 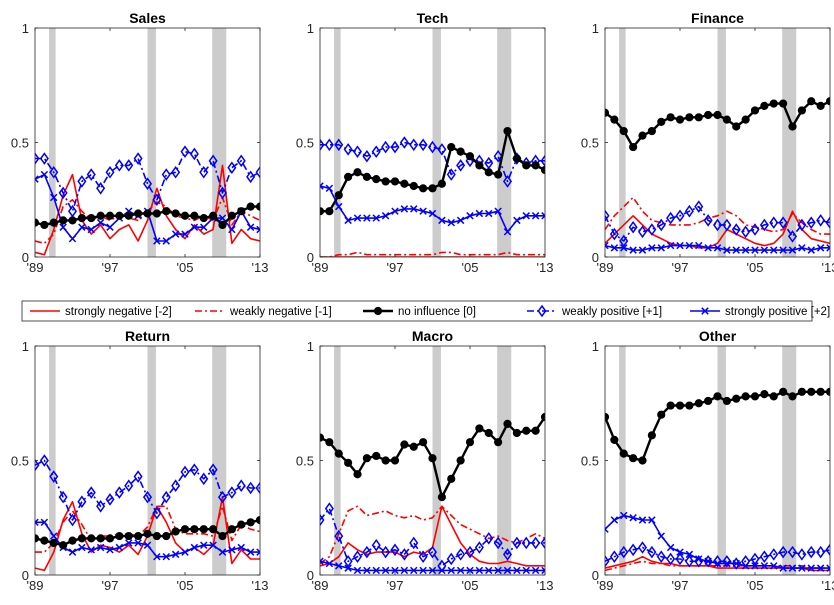 I want to click on legend-entry-strongly-positive-2: strongly positive [+2], so click(x=760, y=312).